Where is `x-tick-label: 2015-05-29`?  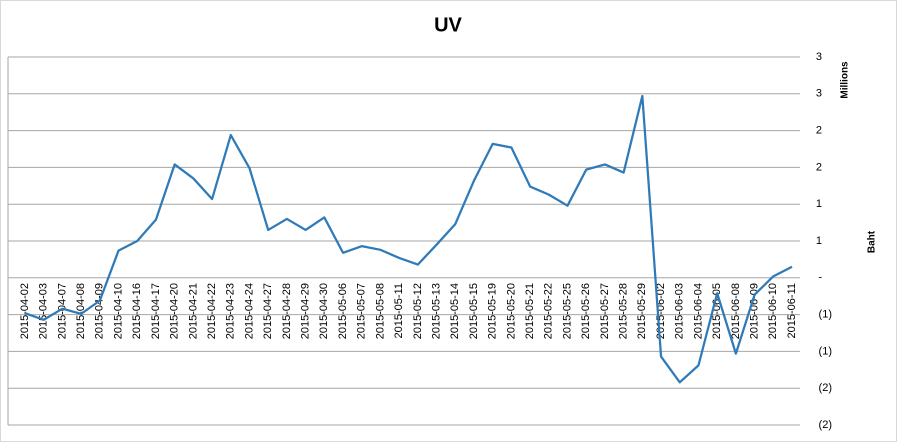
x-tick-label: 2015-05-29 is located at coordinates (642, 311).